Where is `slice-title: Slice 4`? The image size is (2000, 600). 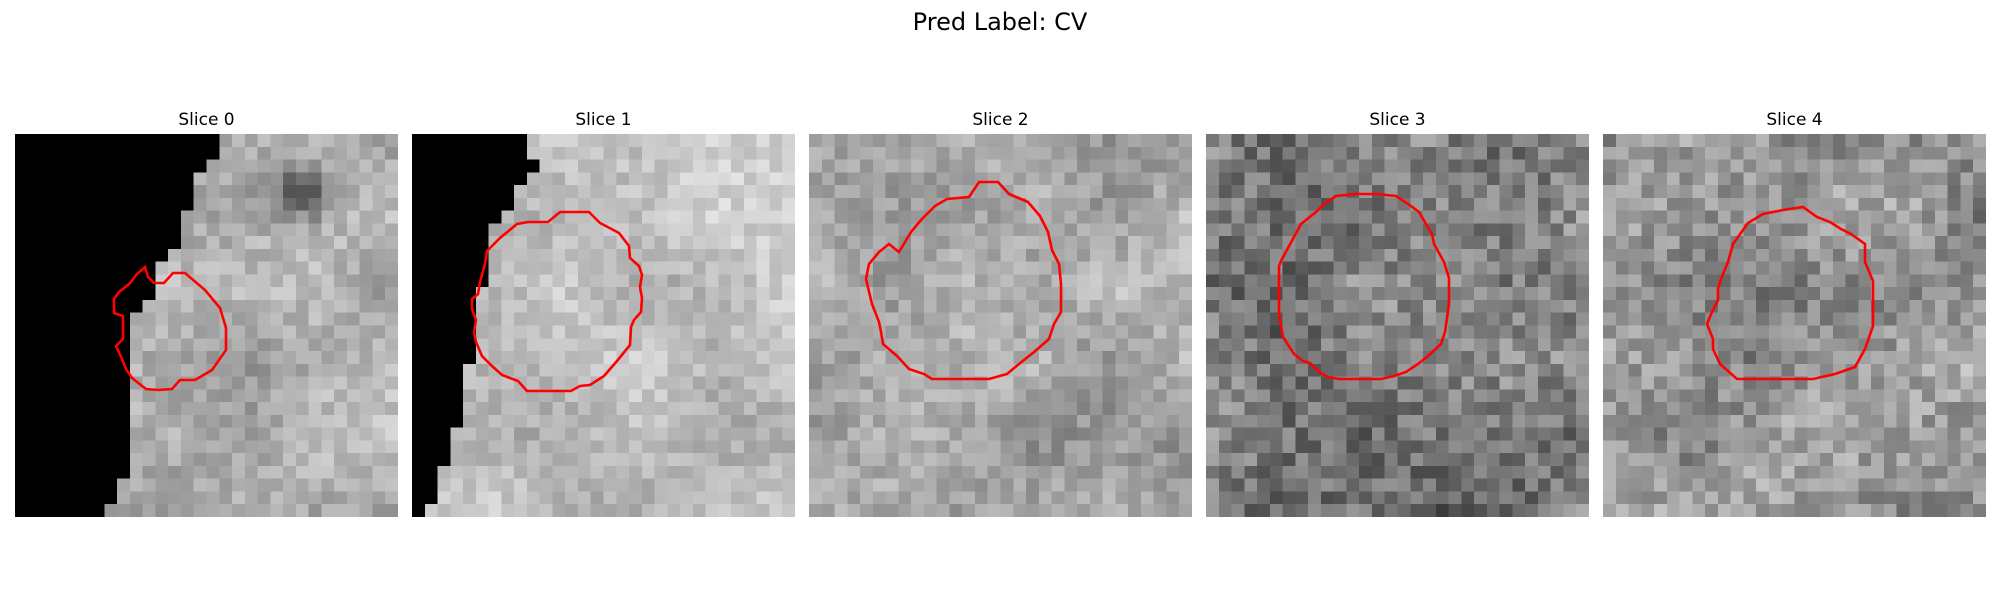 slice-title: Slice 4 is located at coordinates (1794, 120).